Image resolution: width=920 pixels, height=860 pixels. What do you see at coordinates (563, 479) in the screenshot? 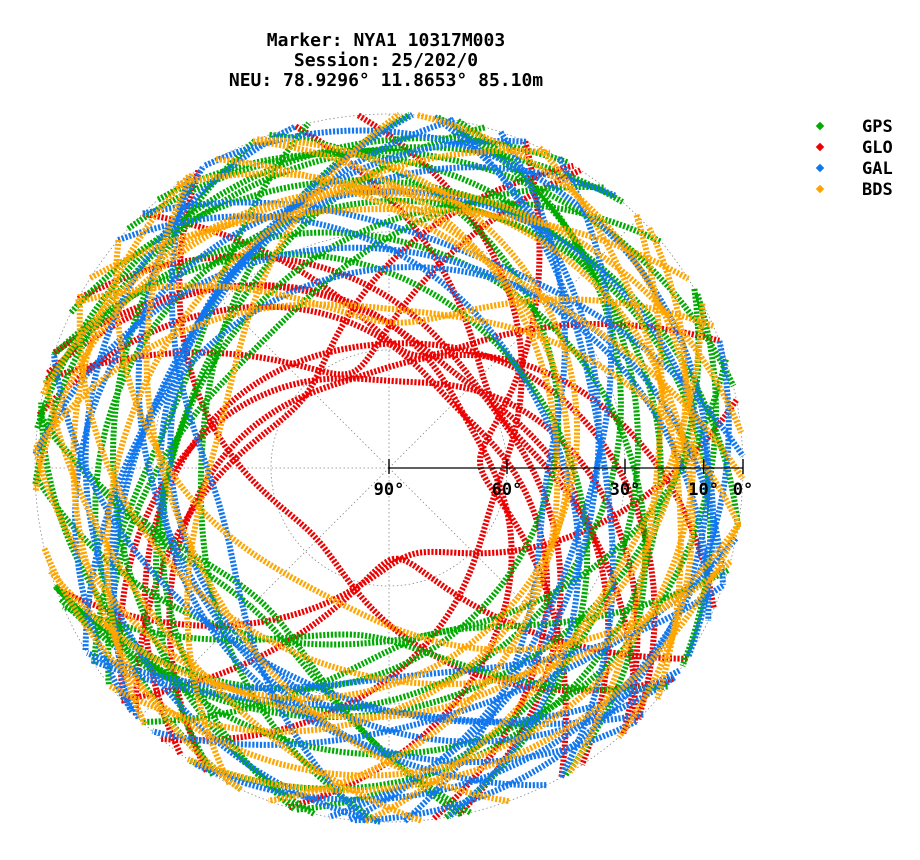
I see `elevation-axis: 90° 60° 30° 10° 0°` at bounding box center [563, 479].